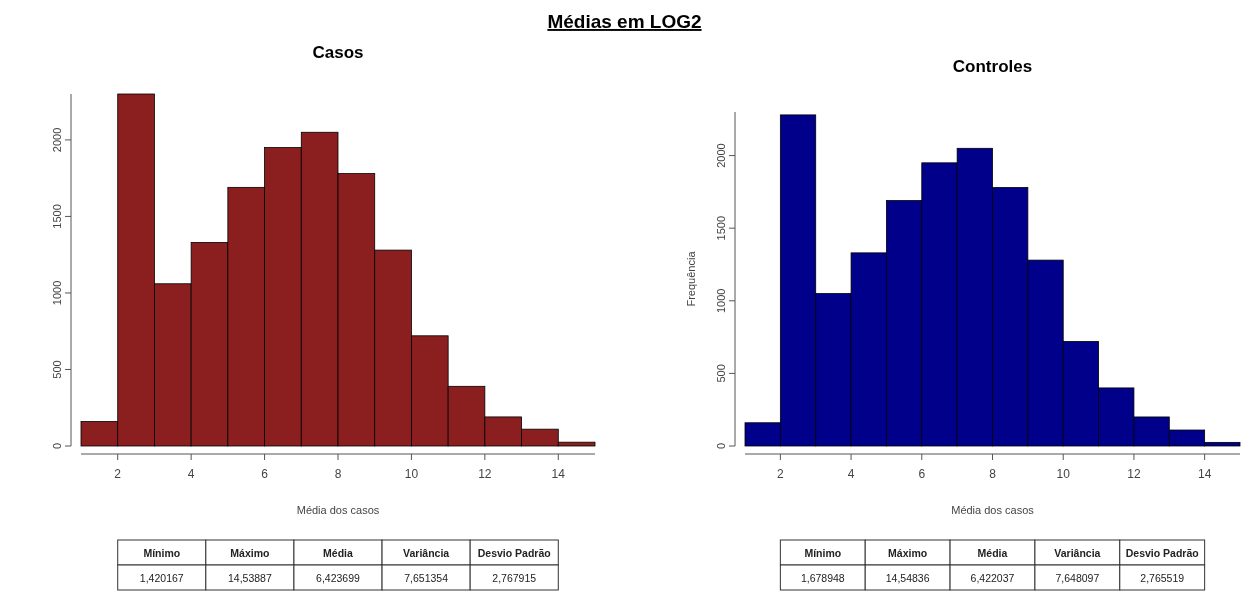 The height and width of the screenshot is (592, 1249). Describe the element at coordinates (338, 565) in the screenshot. I see `stats-table: Mínimo Máximo Média Variância Desvio Padrão 1,420167 14,53887 6,423699 7,651354 2,767915` at that location.